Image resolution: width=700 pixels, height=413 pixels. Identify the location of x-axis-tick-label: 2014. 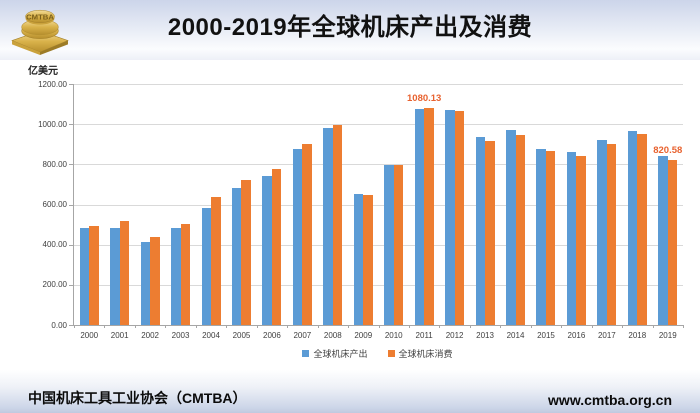
(515, 335).